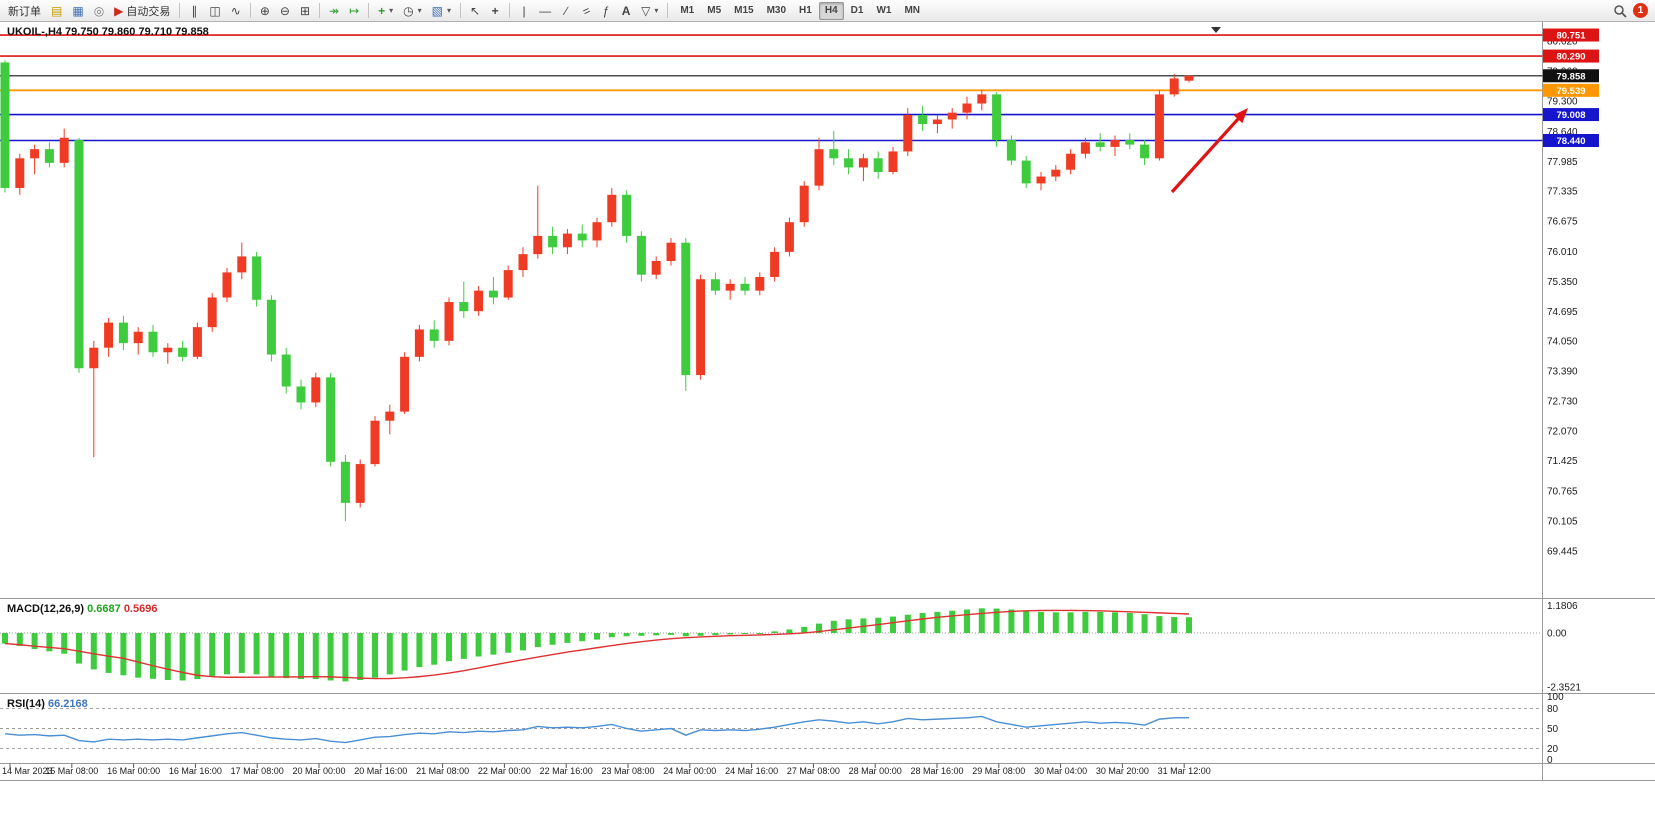  Describe the element at coordinates (1555, 697) in the screenshot. I see `svg-text: 100` at that location.